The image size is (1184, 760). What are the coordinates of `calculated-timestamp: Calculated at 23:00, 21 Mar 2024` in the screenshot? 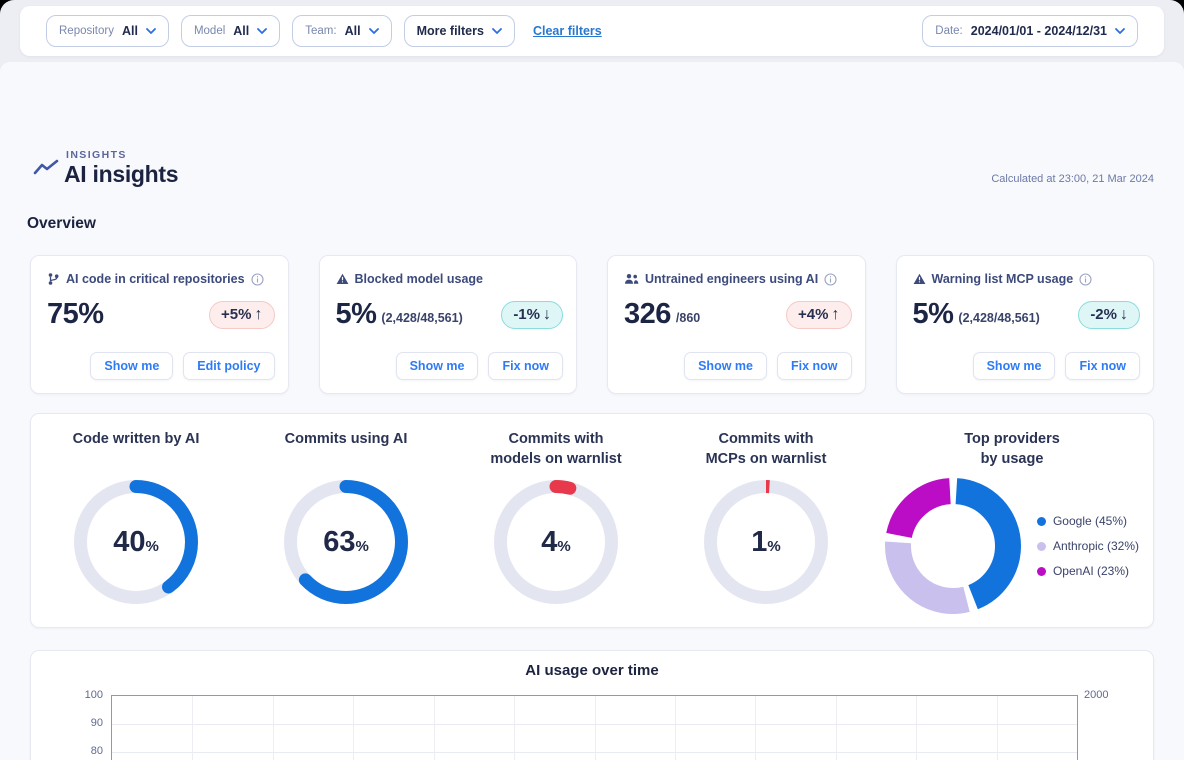 It's located at (1072, 179).